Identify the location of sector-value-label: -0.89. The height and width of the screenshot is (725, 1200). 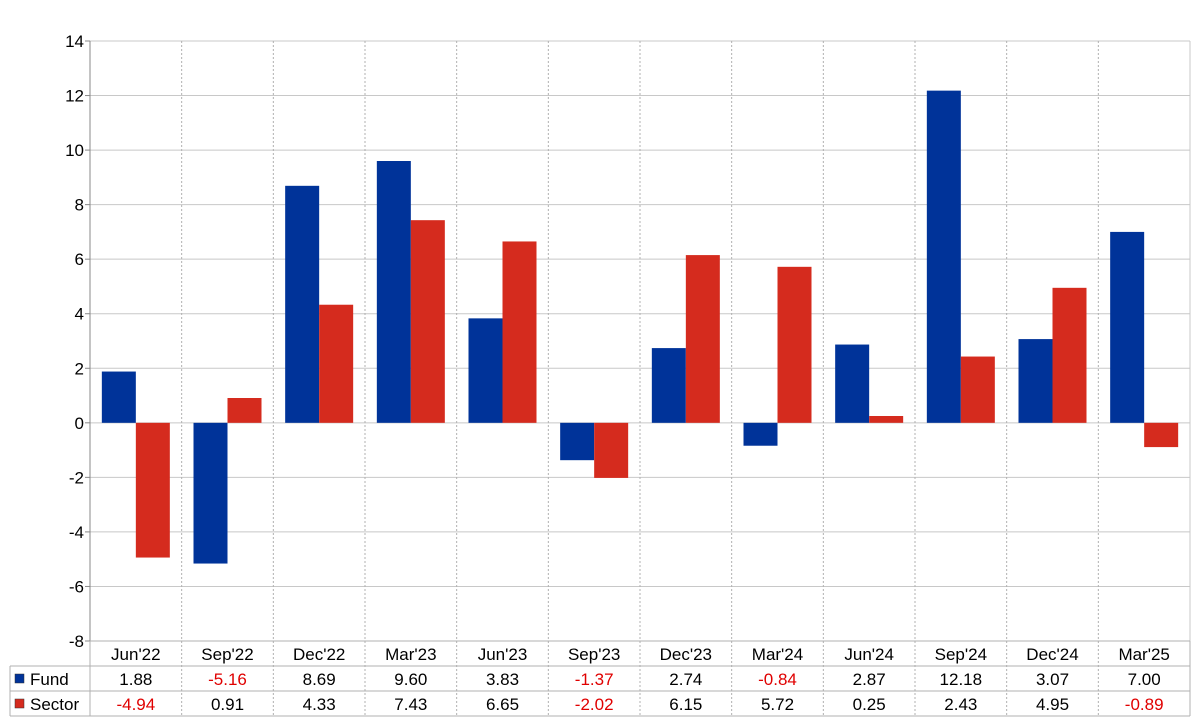
(1144, 704).